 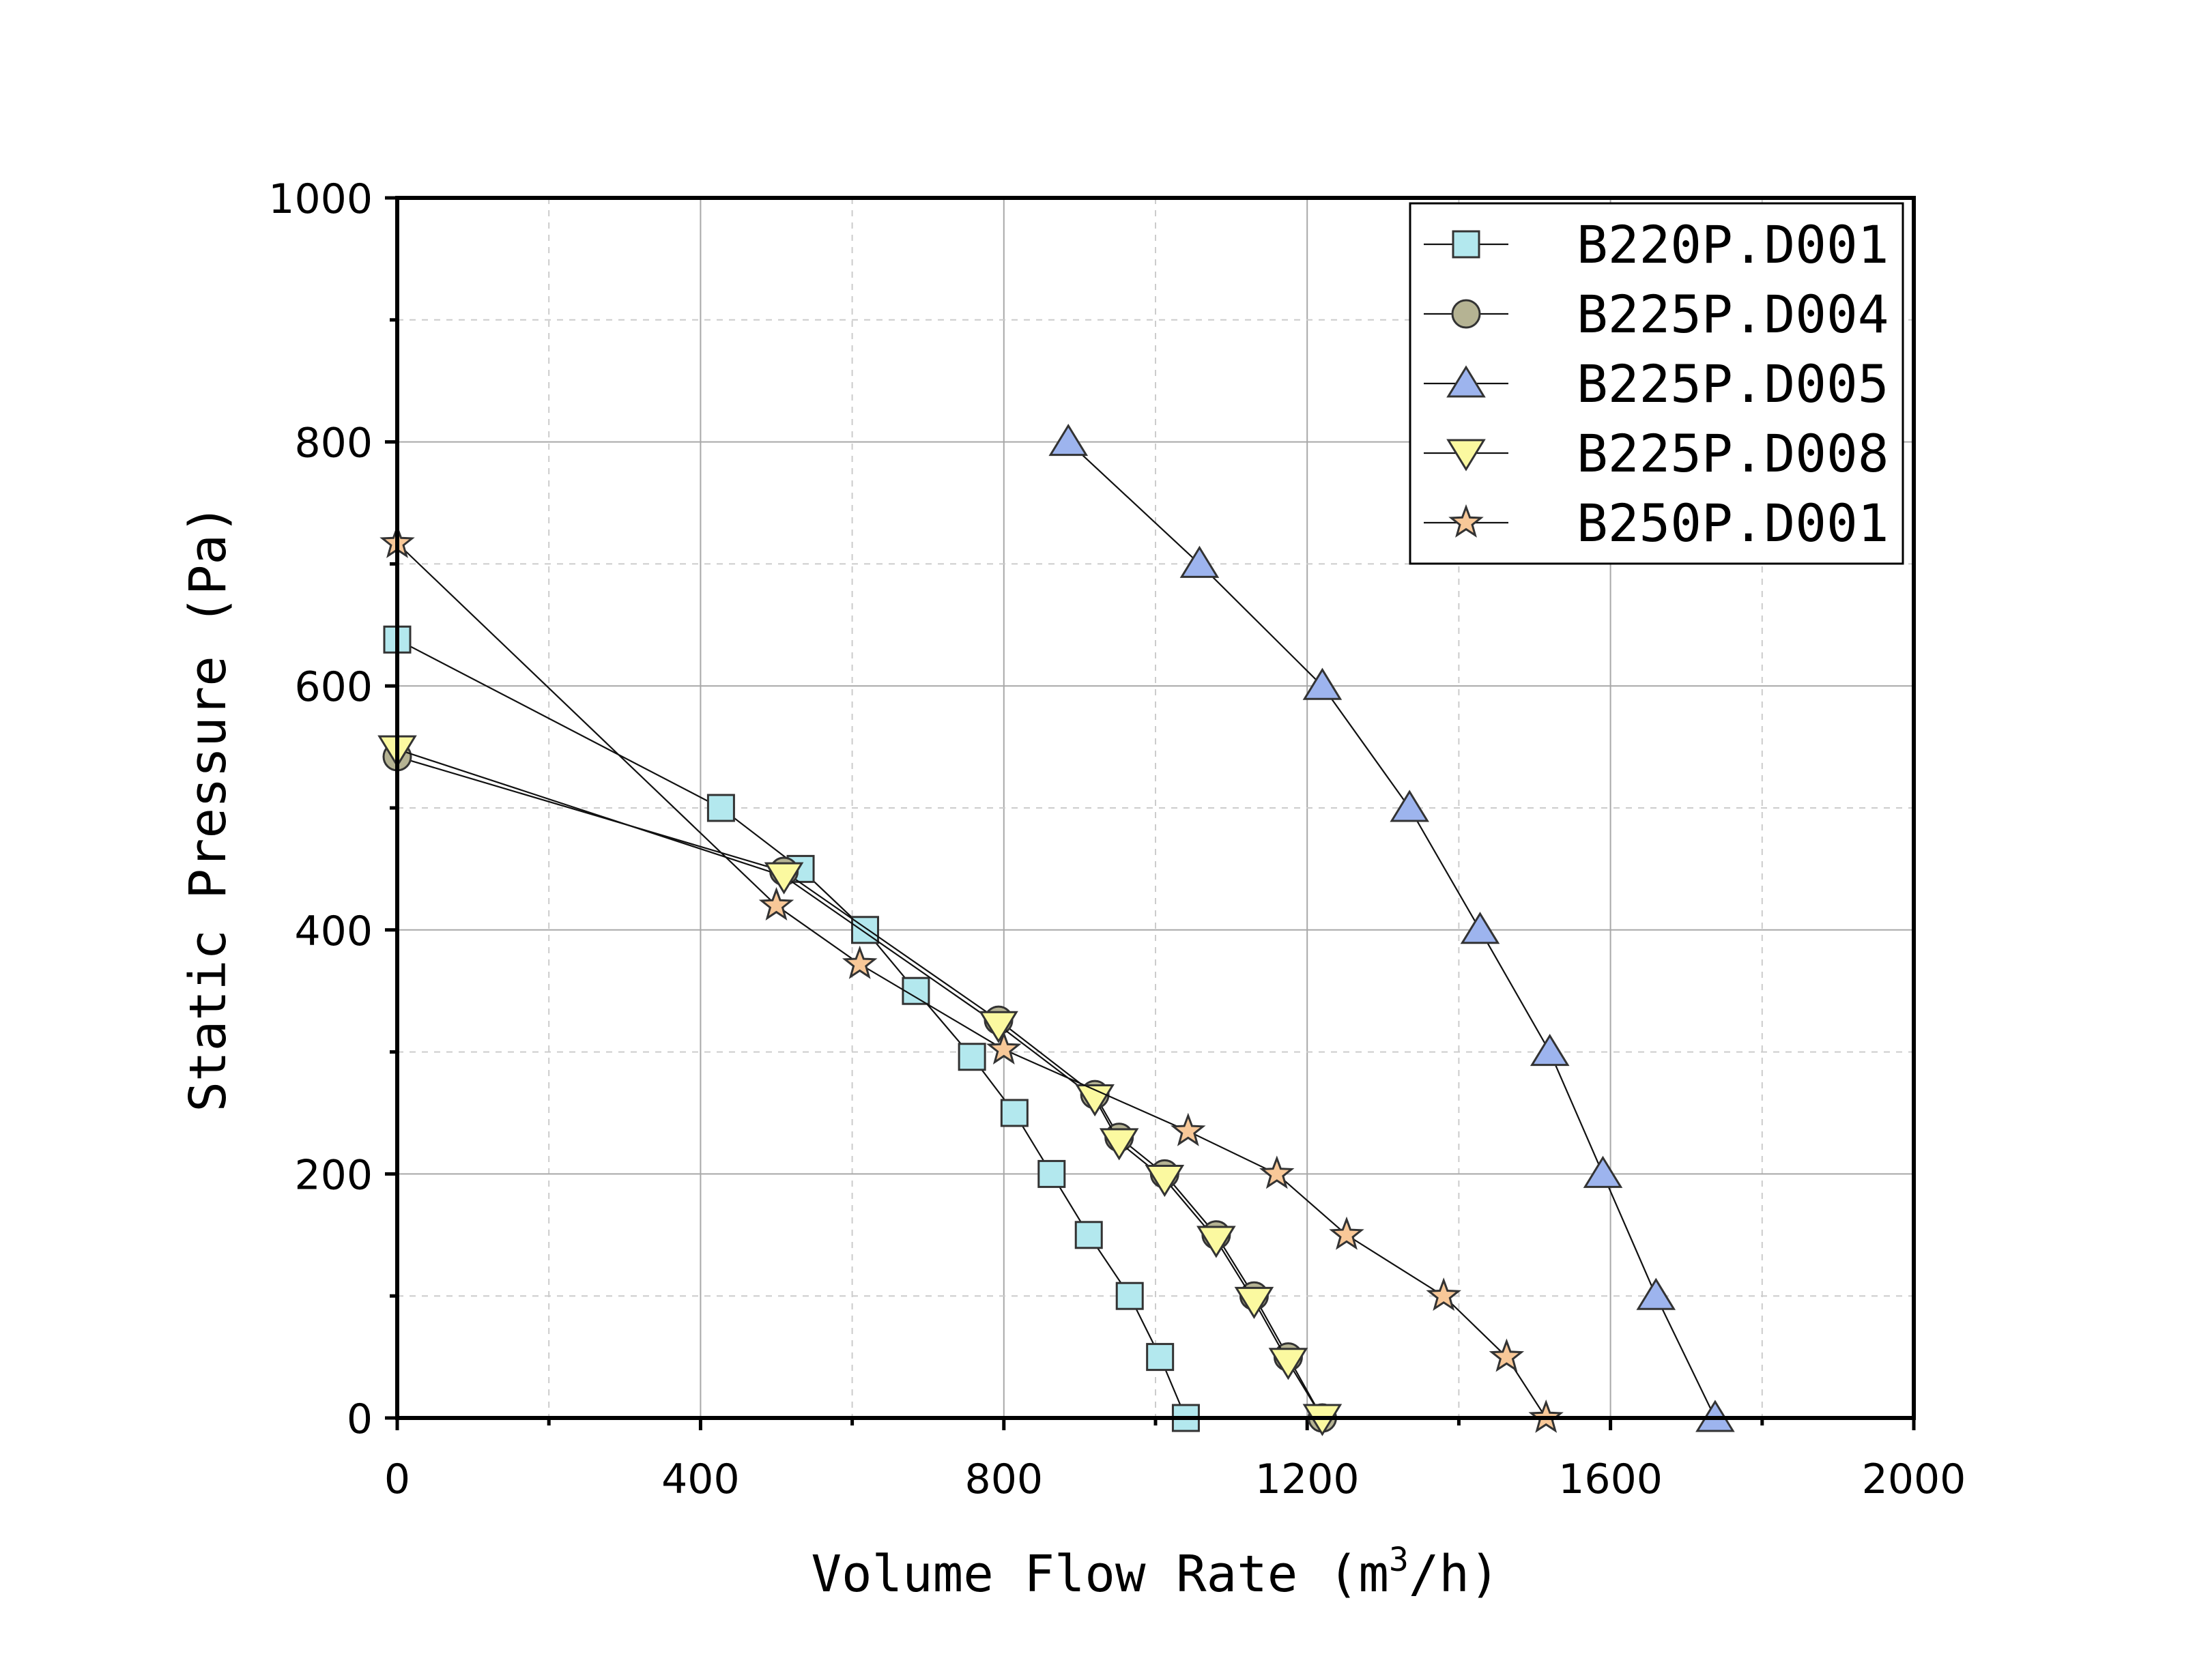 I want to click on x-tick-label: 400, so click(x=701, y=1479).